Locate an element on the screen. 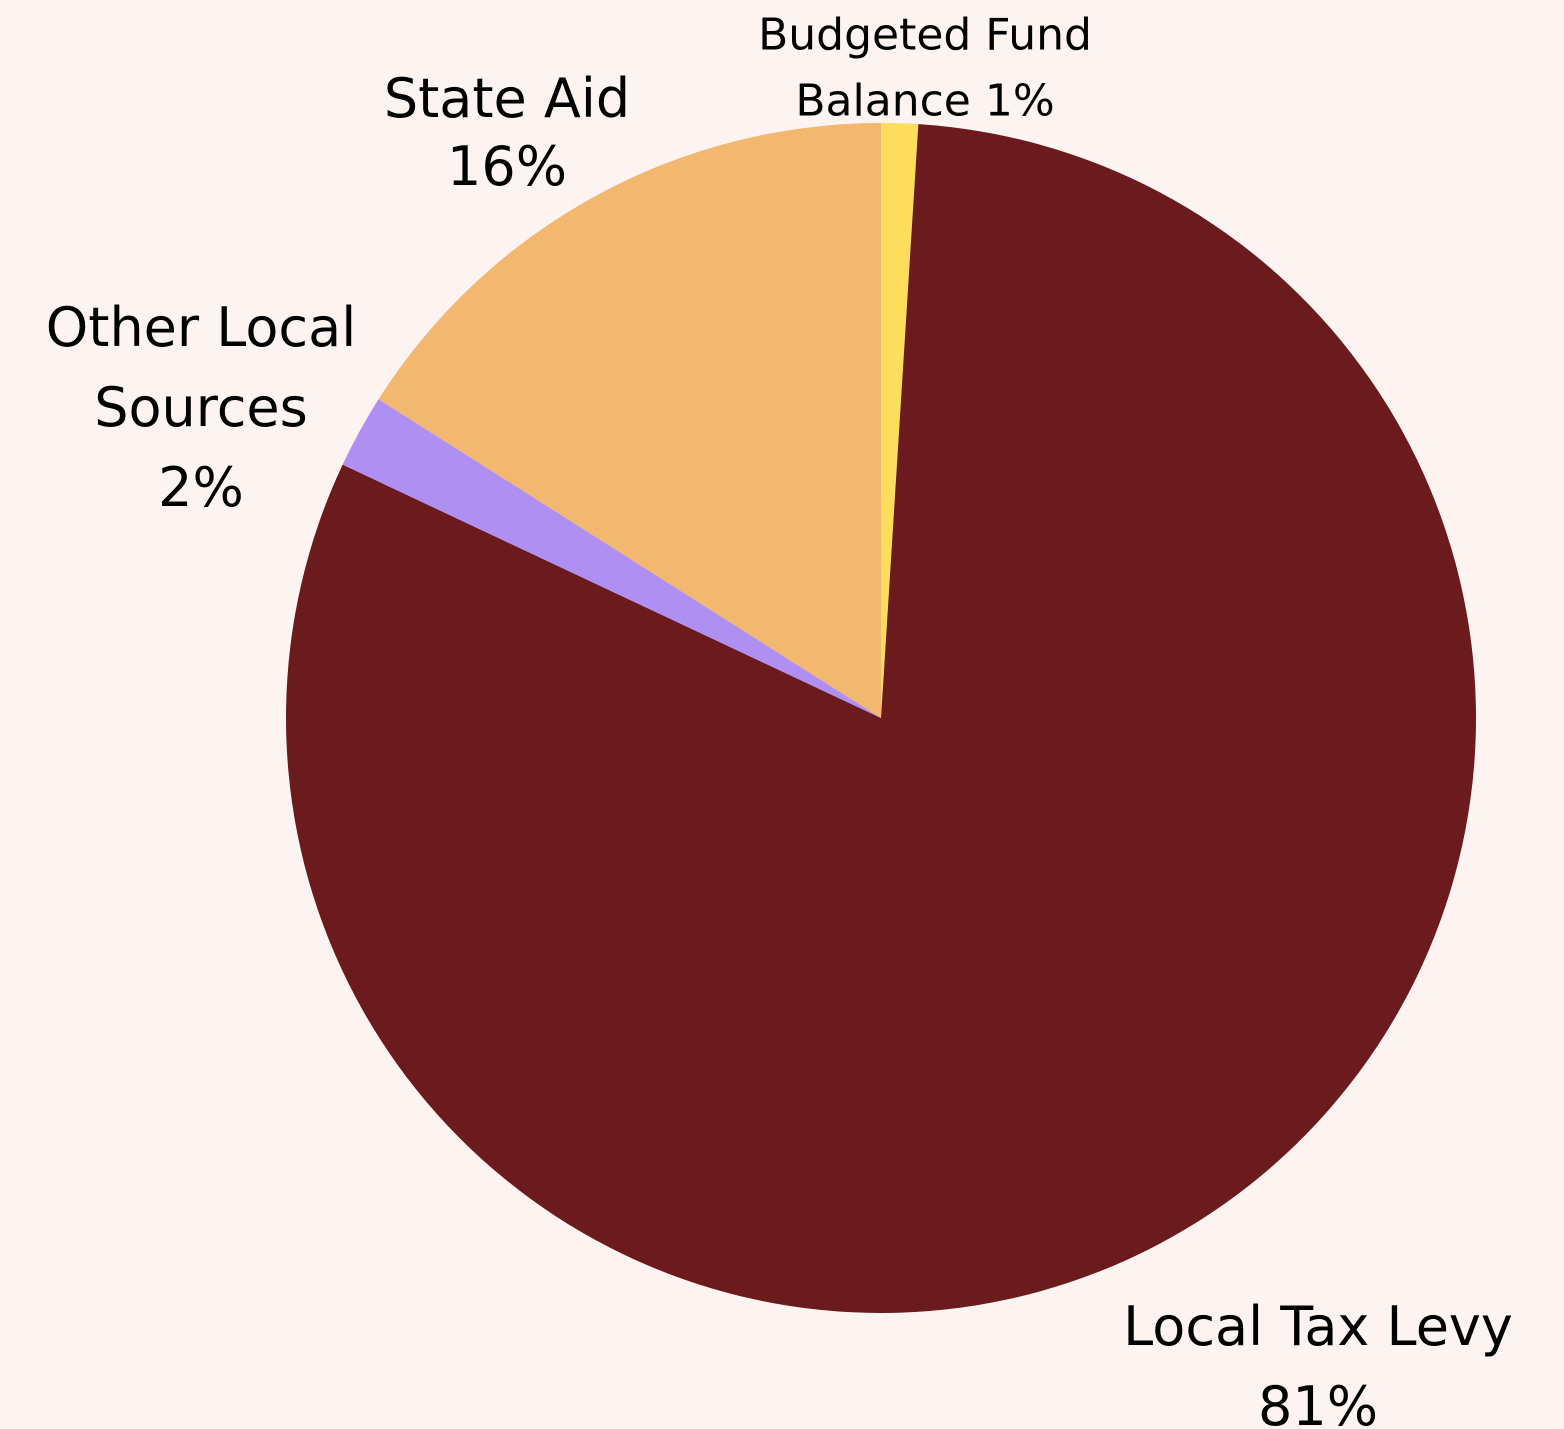 This screenshot has height=1429, width=1564. slice-label-line: State Aid is located at coordinates (507, 98).